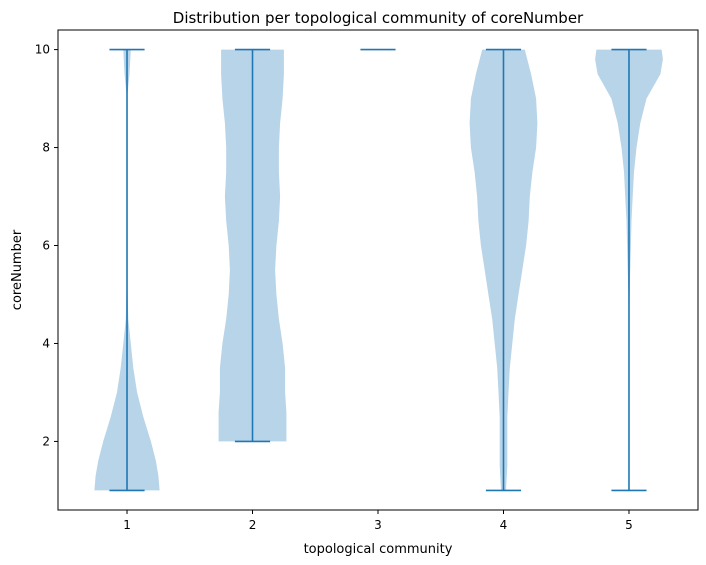  I want to click on x-tick-label: 3, so click(378, 525).